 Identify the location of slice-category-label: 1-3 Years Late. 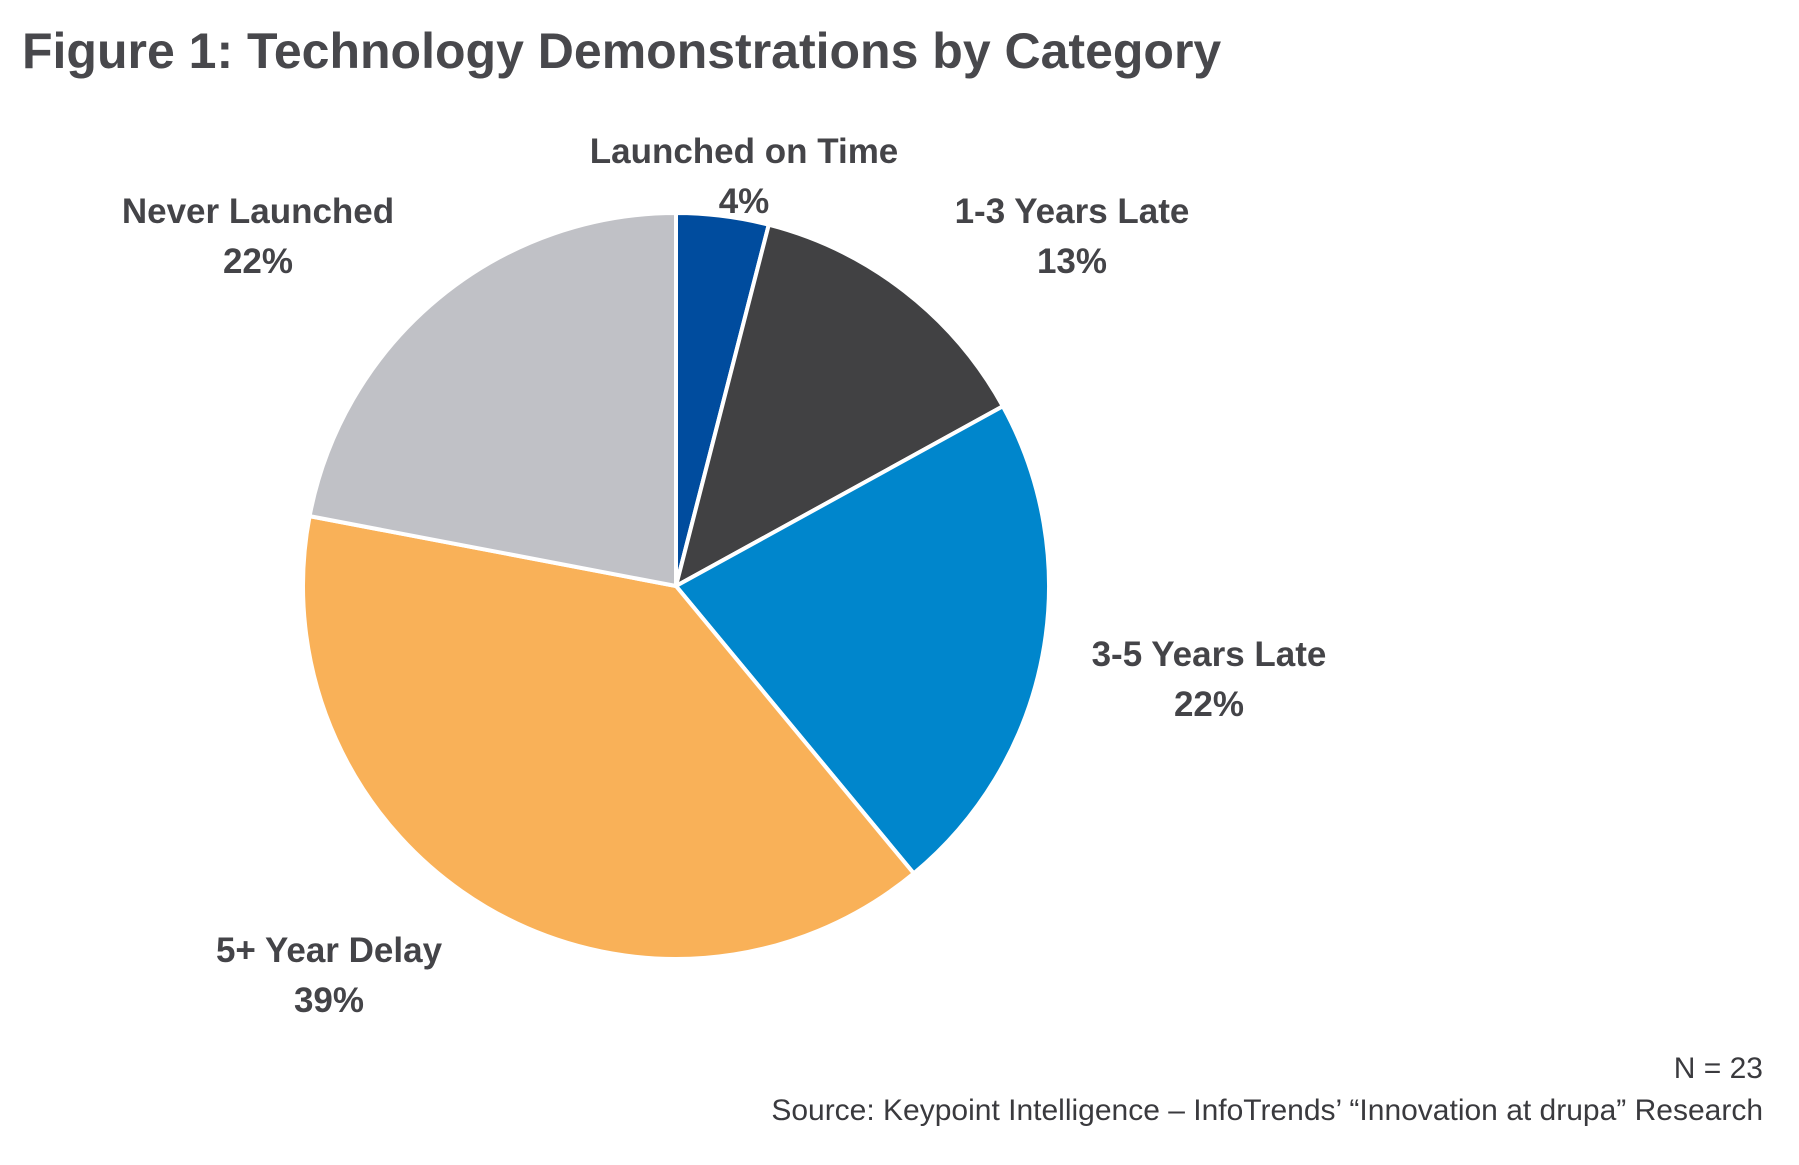
(1072, 211).